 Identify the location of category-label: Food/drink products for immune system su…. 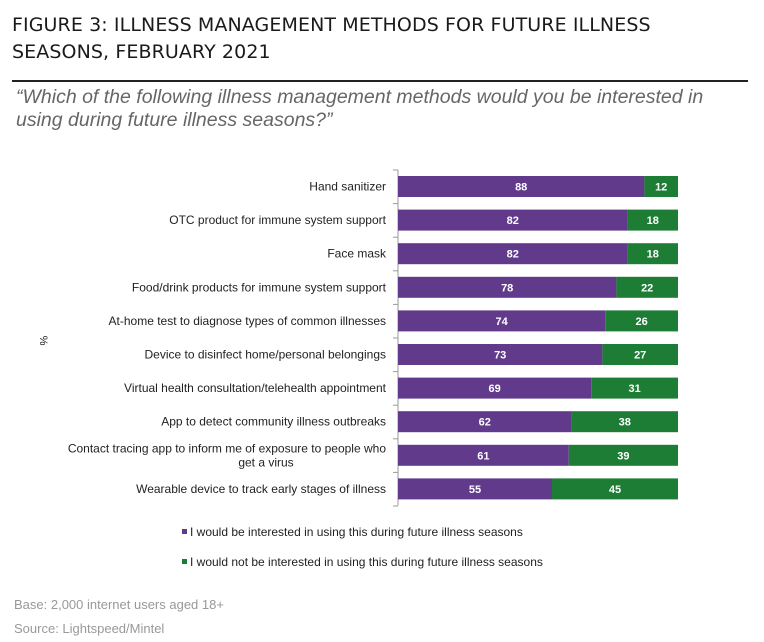
(259, 287).